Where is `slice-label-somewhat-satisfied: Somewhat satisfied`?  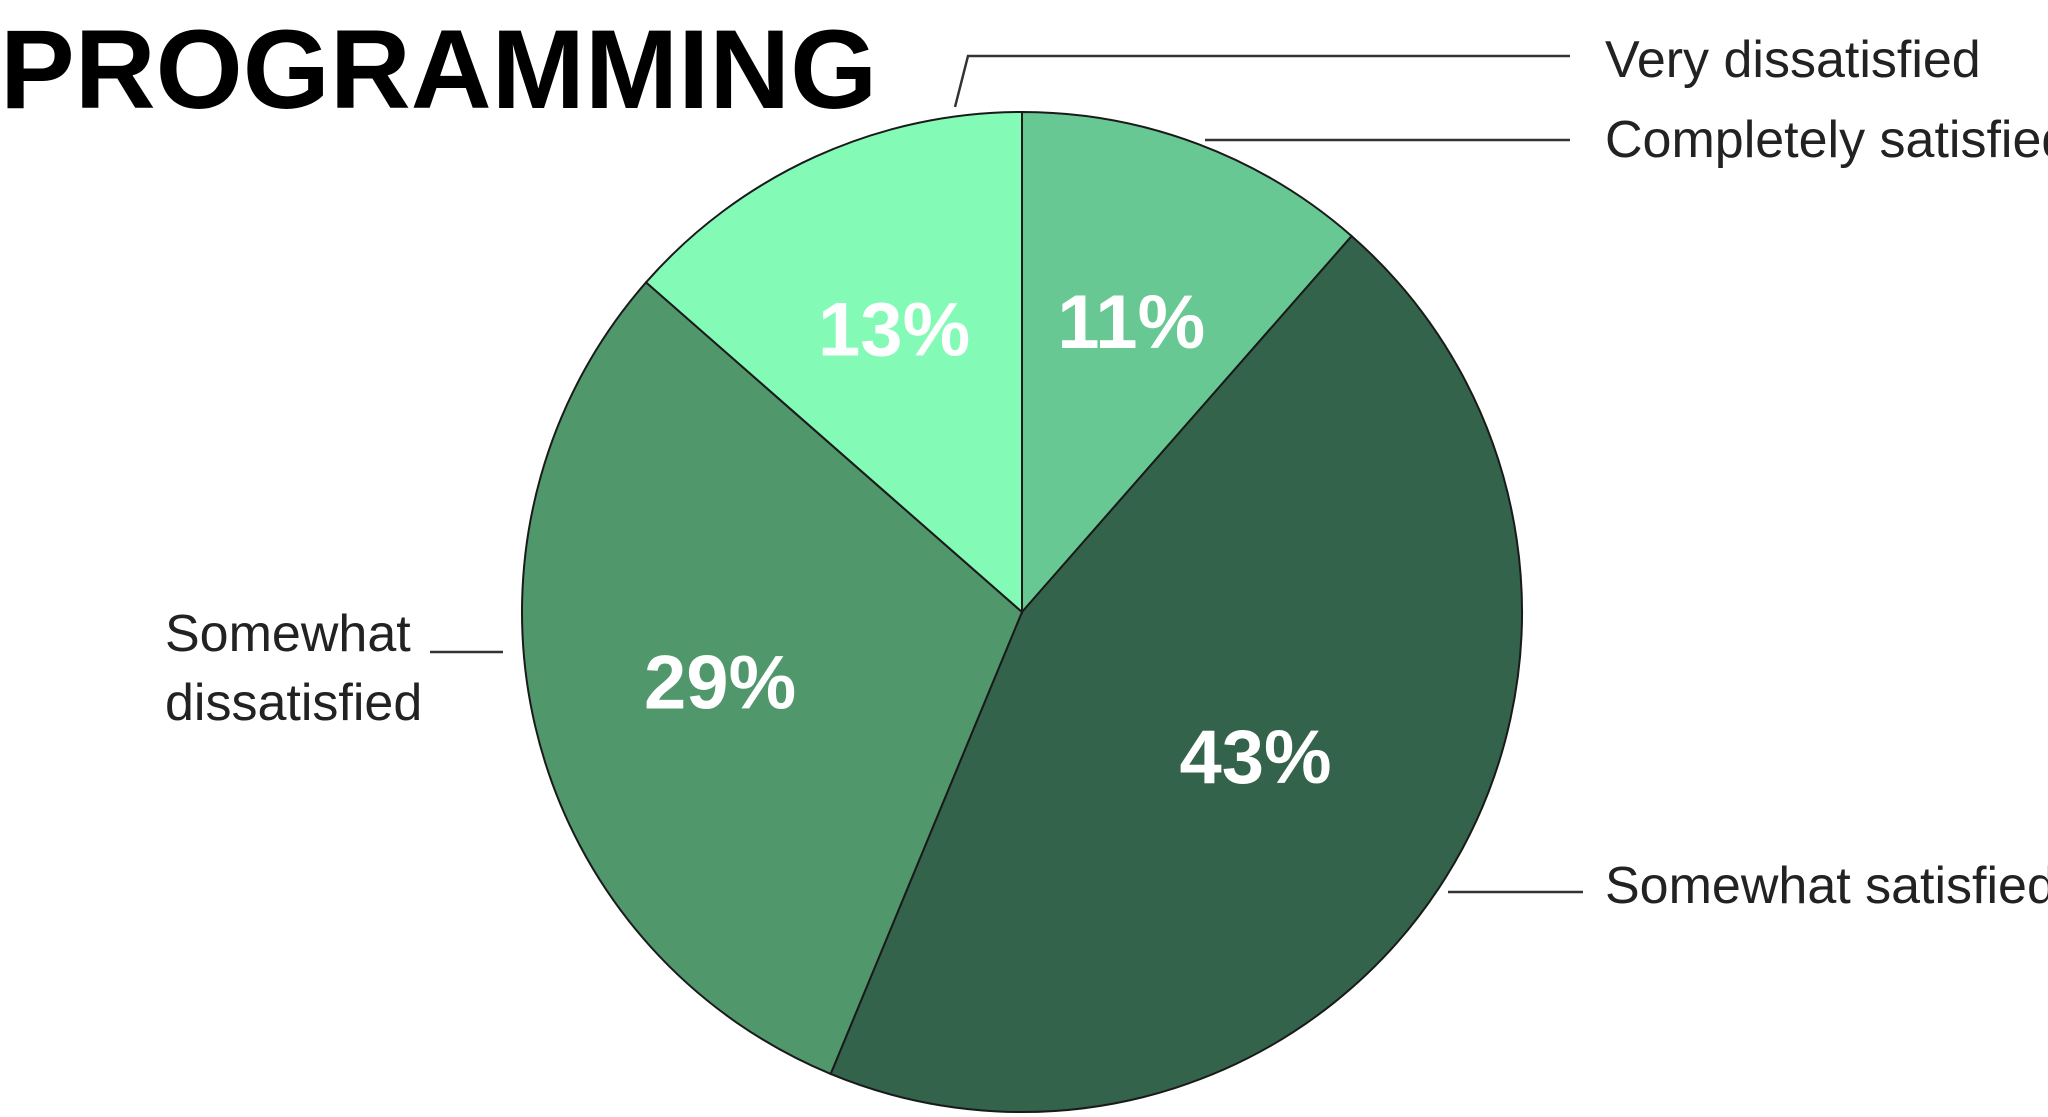
slice-label-somewhat-satisfied: Somewhat satisfied is located at coordinates (1826, 886).